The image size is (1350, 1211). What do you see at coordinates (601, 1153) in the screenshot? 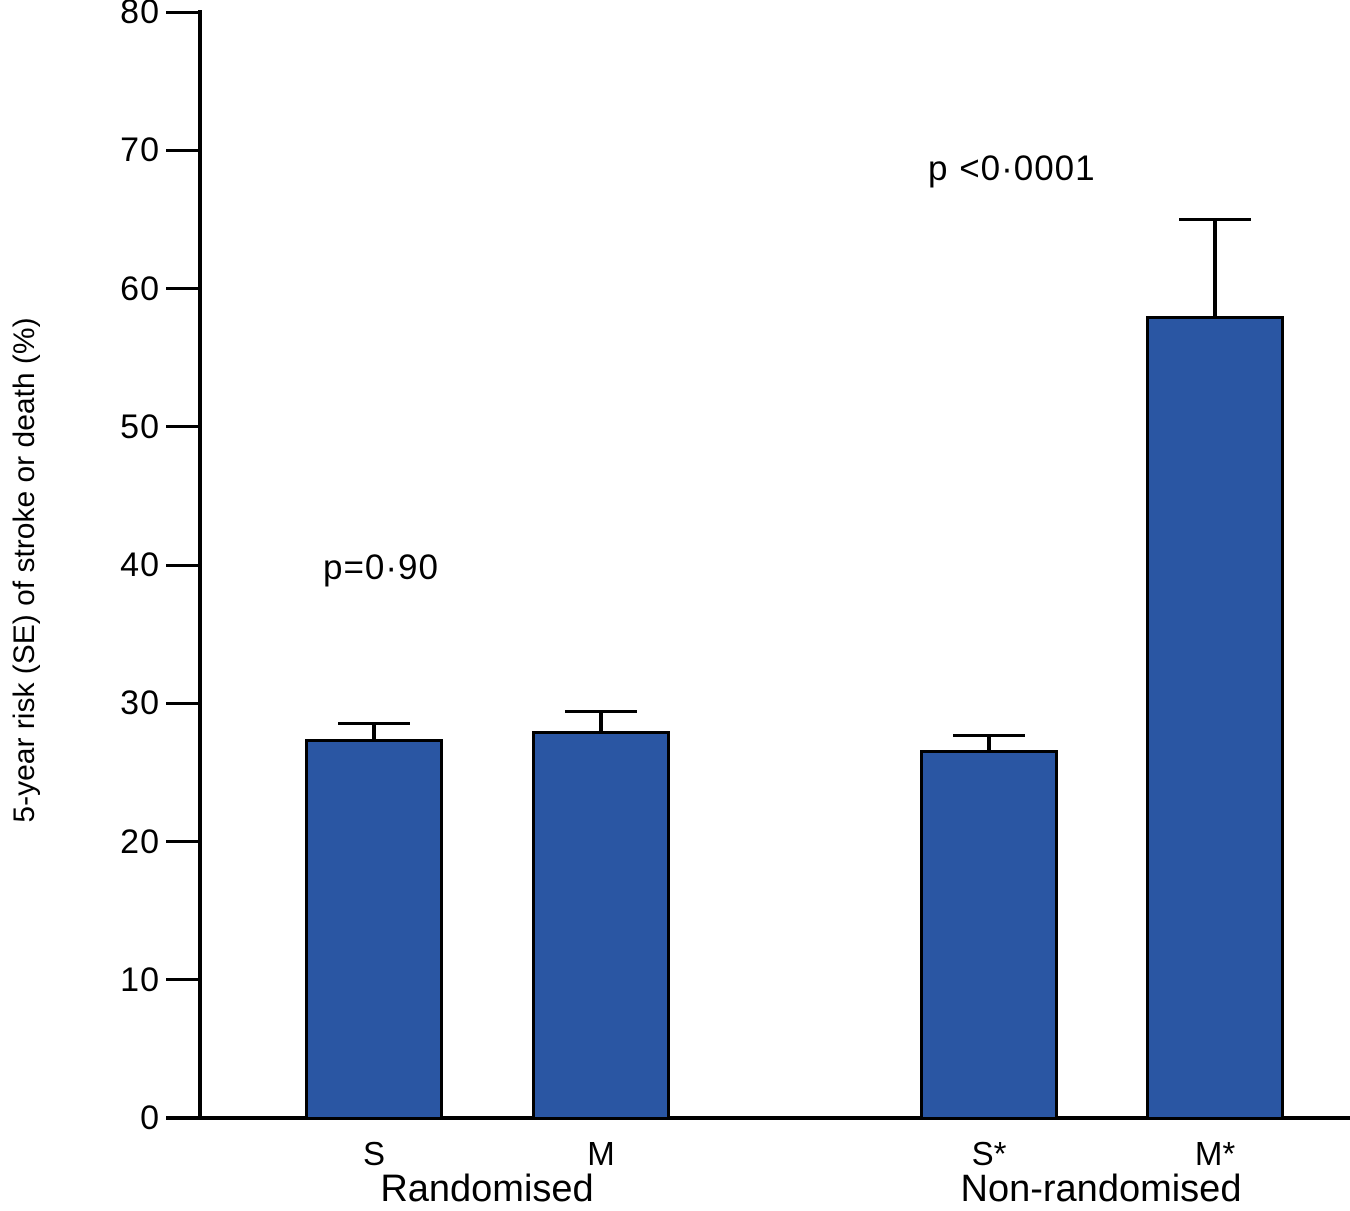
I see `bar-label: M` at bounding box center [601, 1153].